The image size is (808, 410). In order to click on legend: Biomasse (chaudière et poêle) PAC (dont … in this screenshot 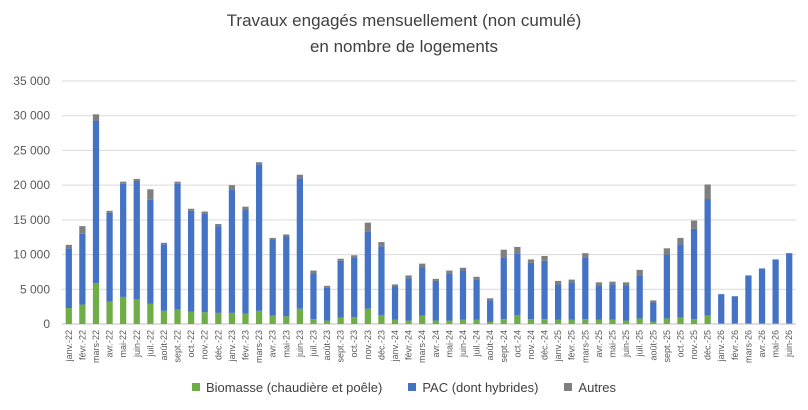, I will do `click(404, 387)`.